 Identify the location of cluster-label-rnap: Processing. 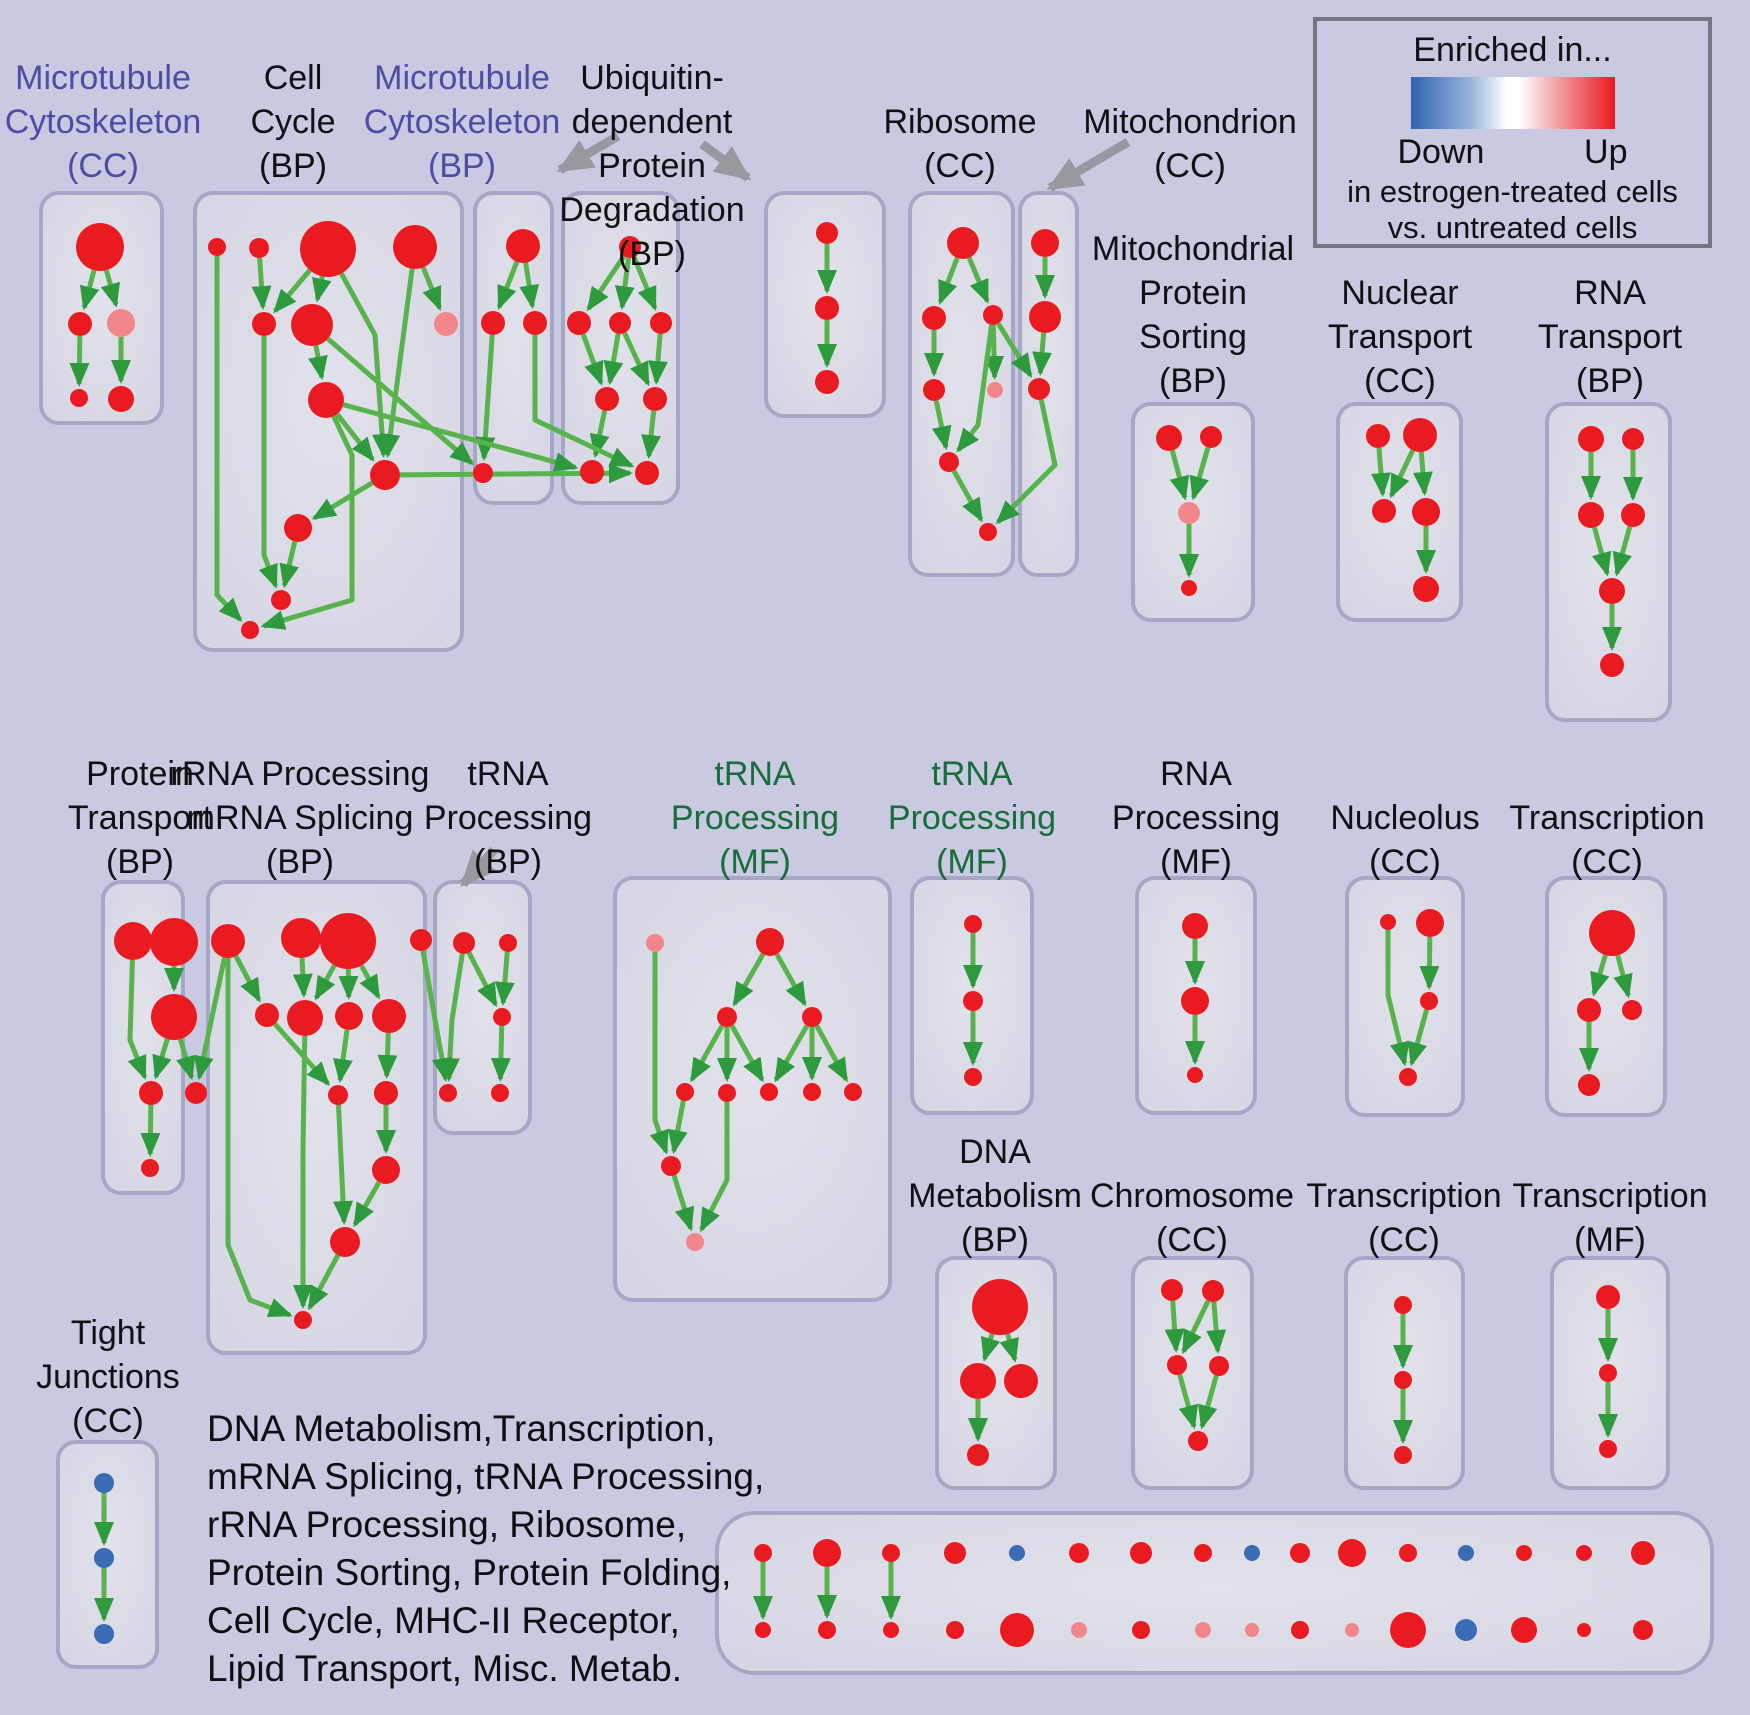
(1196, 818).